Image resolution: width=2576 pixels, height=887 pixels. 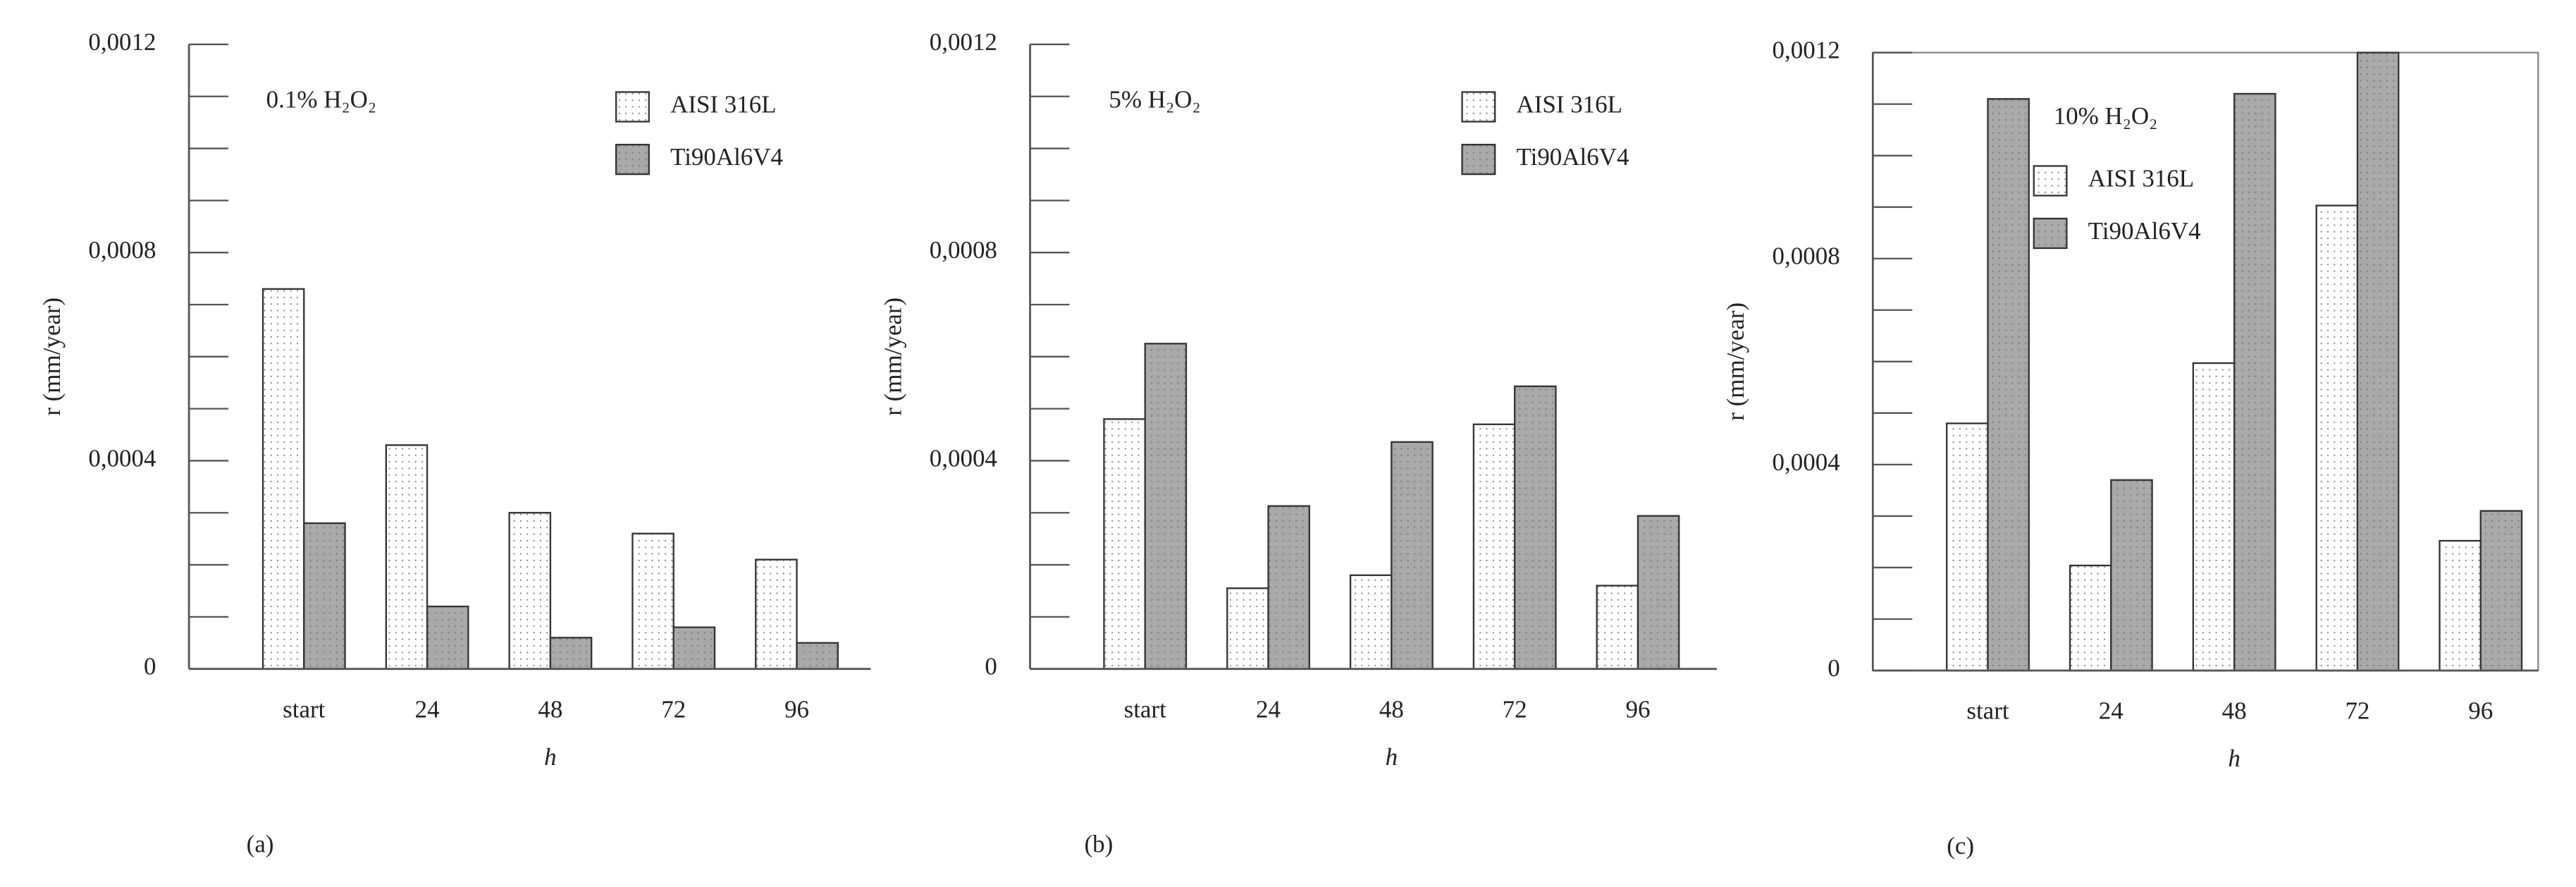 I want to click on panel-label: (c), so click(x=1960, y=846).